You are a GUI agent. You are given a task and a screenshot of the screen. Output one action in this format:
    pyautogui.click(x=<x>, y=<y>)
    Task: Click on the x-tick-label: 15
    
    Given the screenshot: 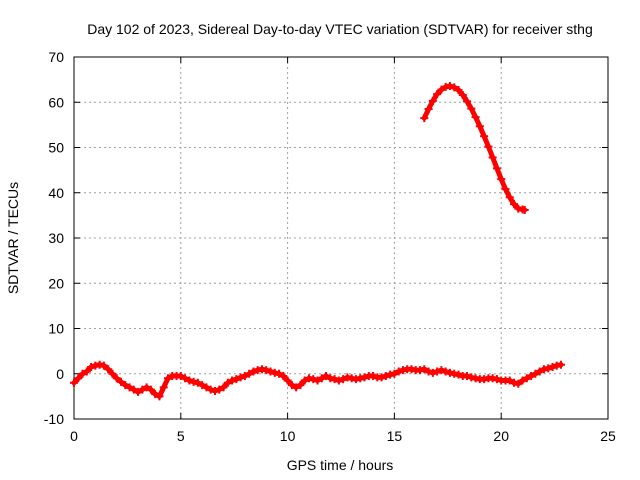 What is the action you would take?
    pyautogui.click(x=395, y=436)
    